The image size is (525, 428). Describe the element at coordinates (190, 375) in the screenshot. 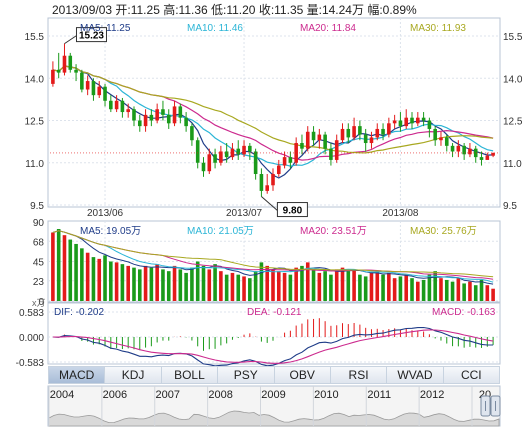

I see `tab-boll: BOLL` at that location.